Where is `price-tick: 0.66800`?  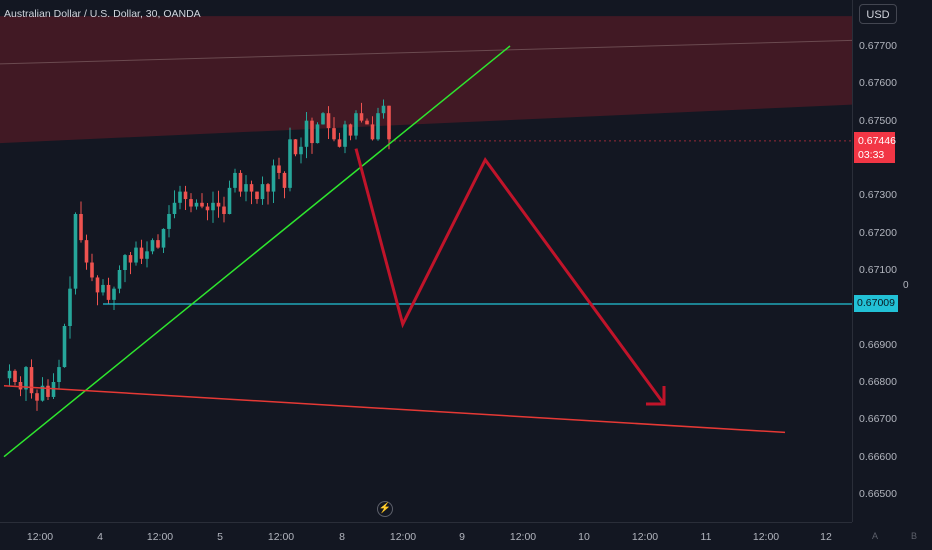 price-tick: 0.66800 is located at coordinates (878, 382).